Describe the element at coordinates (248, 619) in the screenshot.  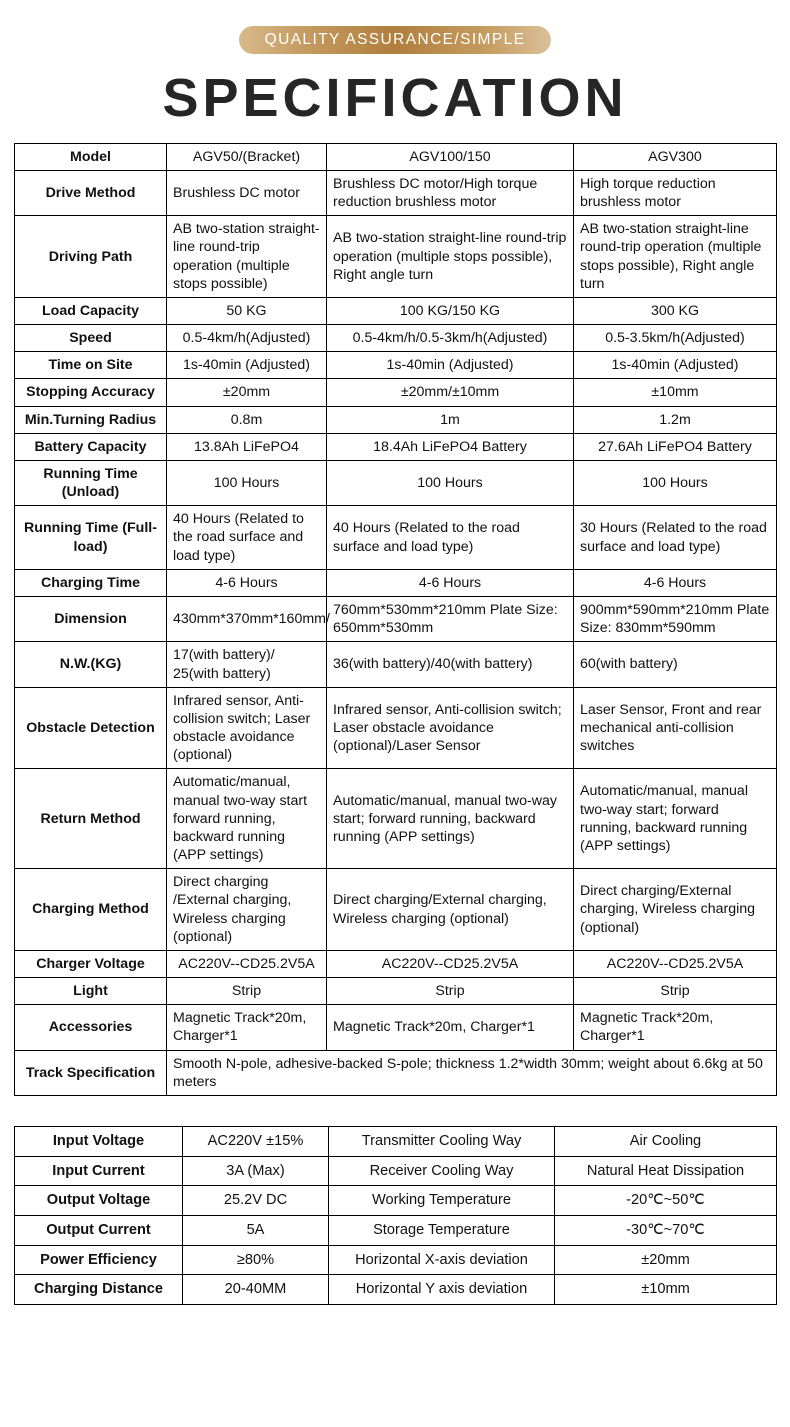
I see `row-value: 430mm*370mm*160mm/` at that location.